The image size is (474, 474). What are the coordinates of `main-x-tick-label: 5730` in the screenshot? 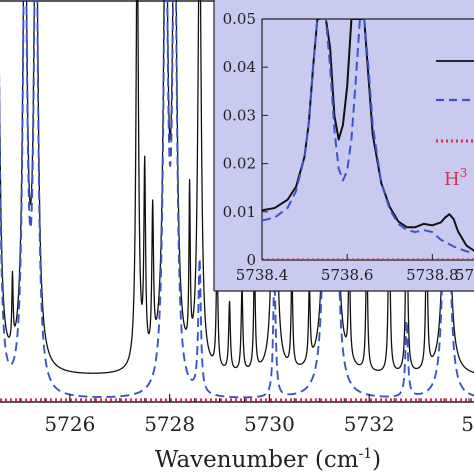 It's located at (269, 424).